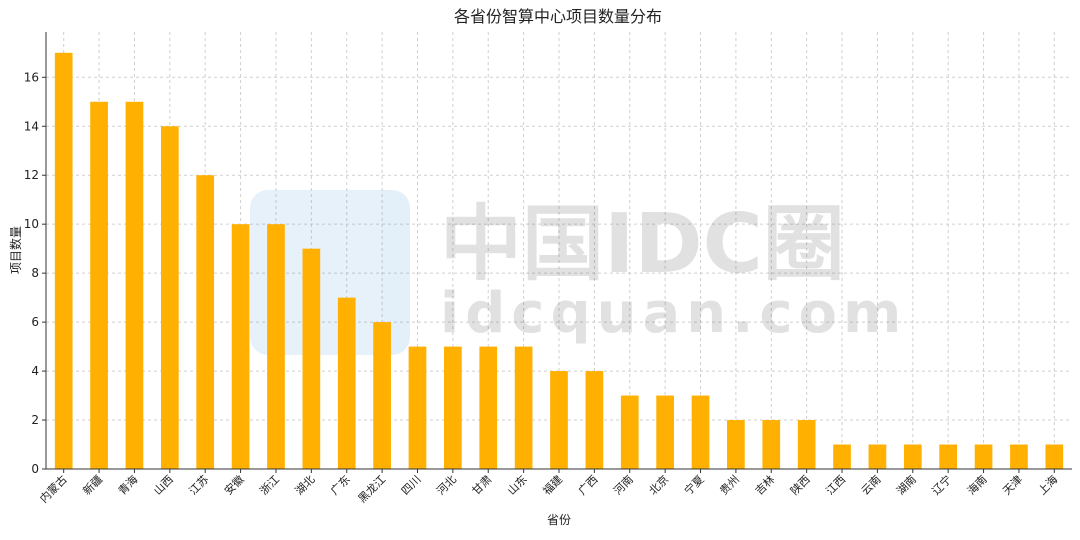  Describe the element at coordinates (673, 313) in the screenshot. I see `watermark-url: idcquan.com` at that location.